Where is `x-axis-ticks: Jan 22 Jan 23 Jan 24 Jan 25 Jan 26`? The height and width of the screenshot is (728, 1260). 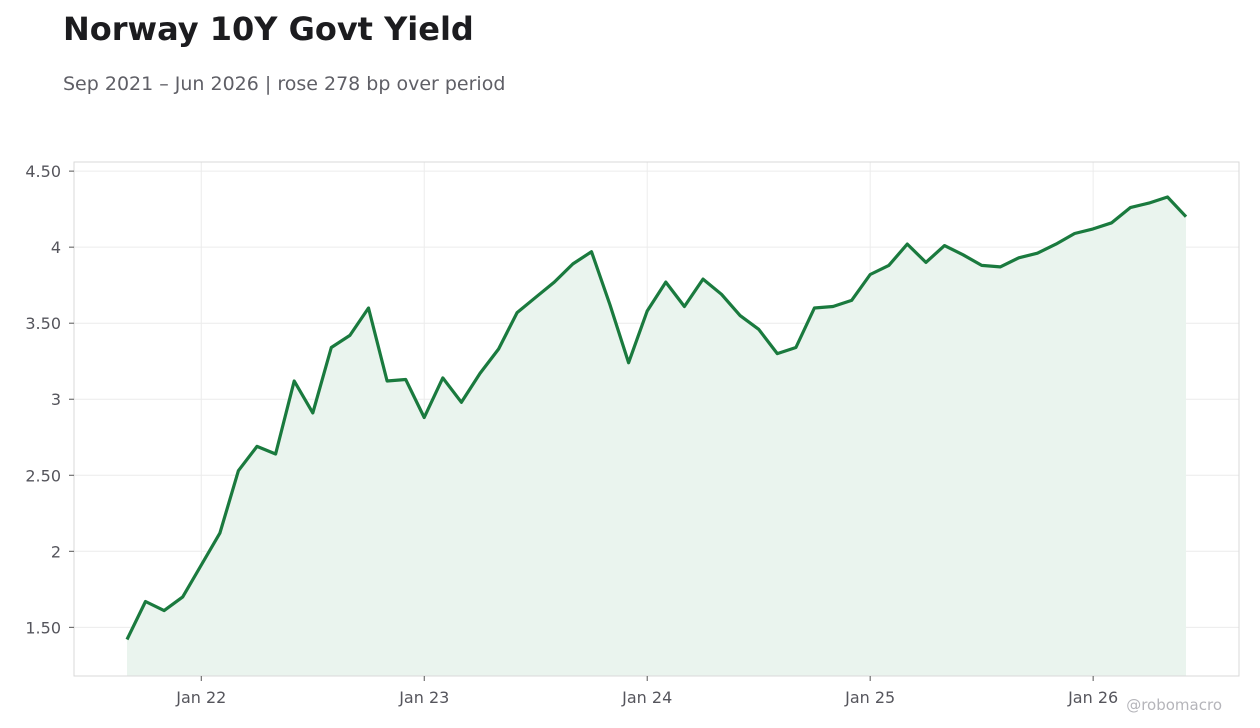 x-axis-ticks: Jan 22 Jan 23 Jan 24 Jan 25 Jan 26 is located at coordinates (646, 691).